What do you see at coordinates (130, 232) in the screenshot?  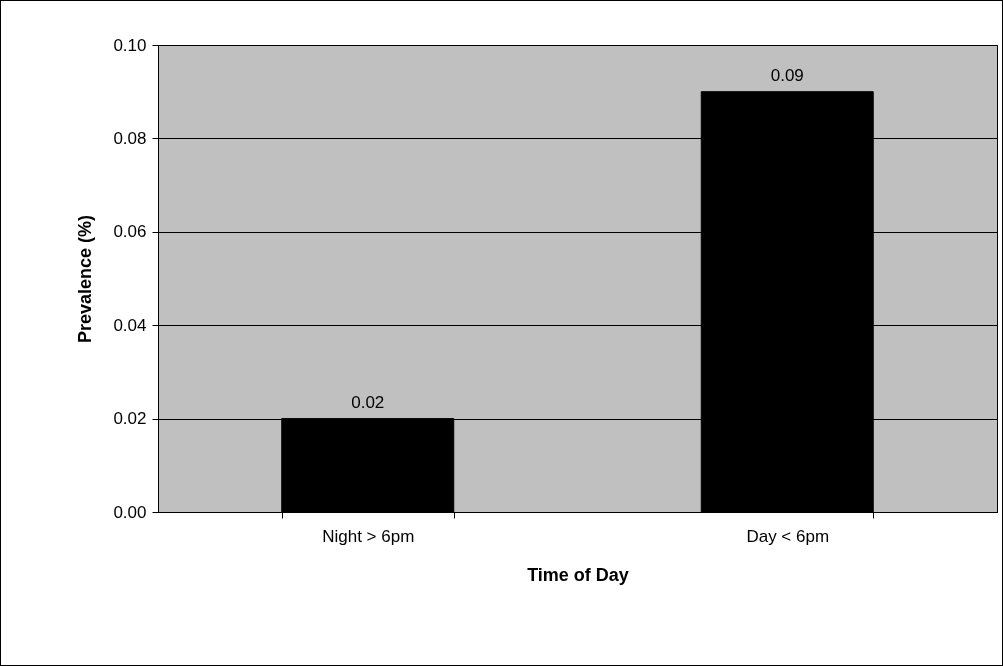 I see `y-tick-label: 0.06` at bounding box center [130, 232].